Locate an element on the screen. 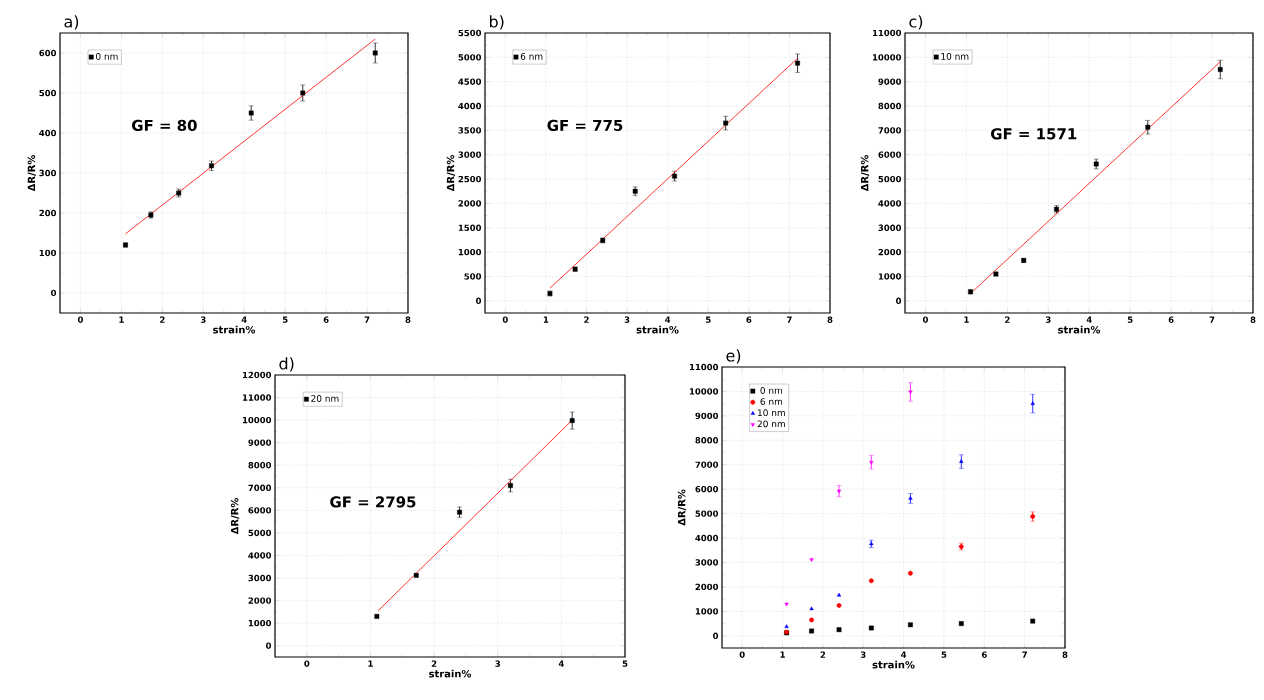 This screenshot has width=1264, height=700. text: a) is located at coordinates (71, 22).